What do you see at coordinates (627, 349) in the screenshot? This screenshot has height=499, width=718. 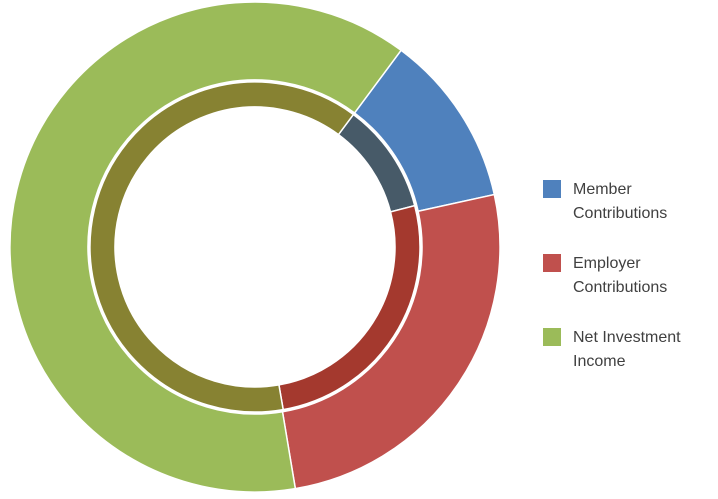 I see `legend-label: Net Investment Income` at bounding box center [627, 349].